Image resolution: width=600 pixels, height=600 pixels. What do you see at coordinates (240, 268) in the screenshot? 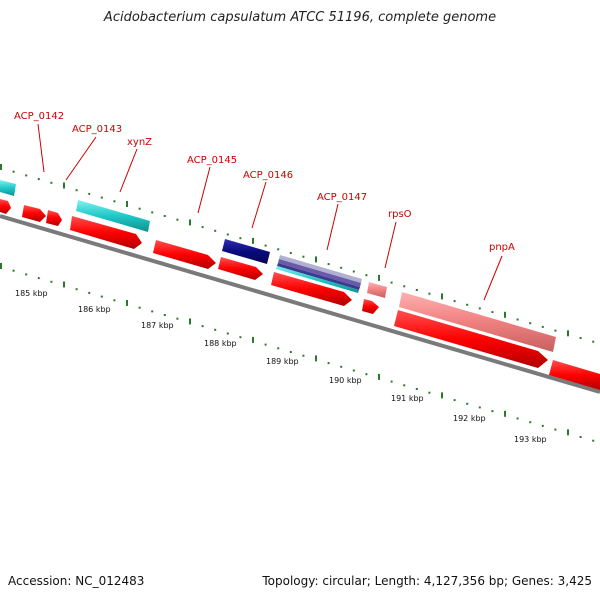
I see `gene-red-acp0146` at bounding box center [240, 268].